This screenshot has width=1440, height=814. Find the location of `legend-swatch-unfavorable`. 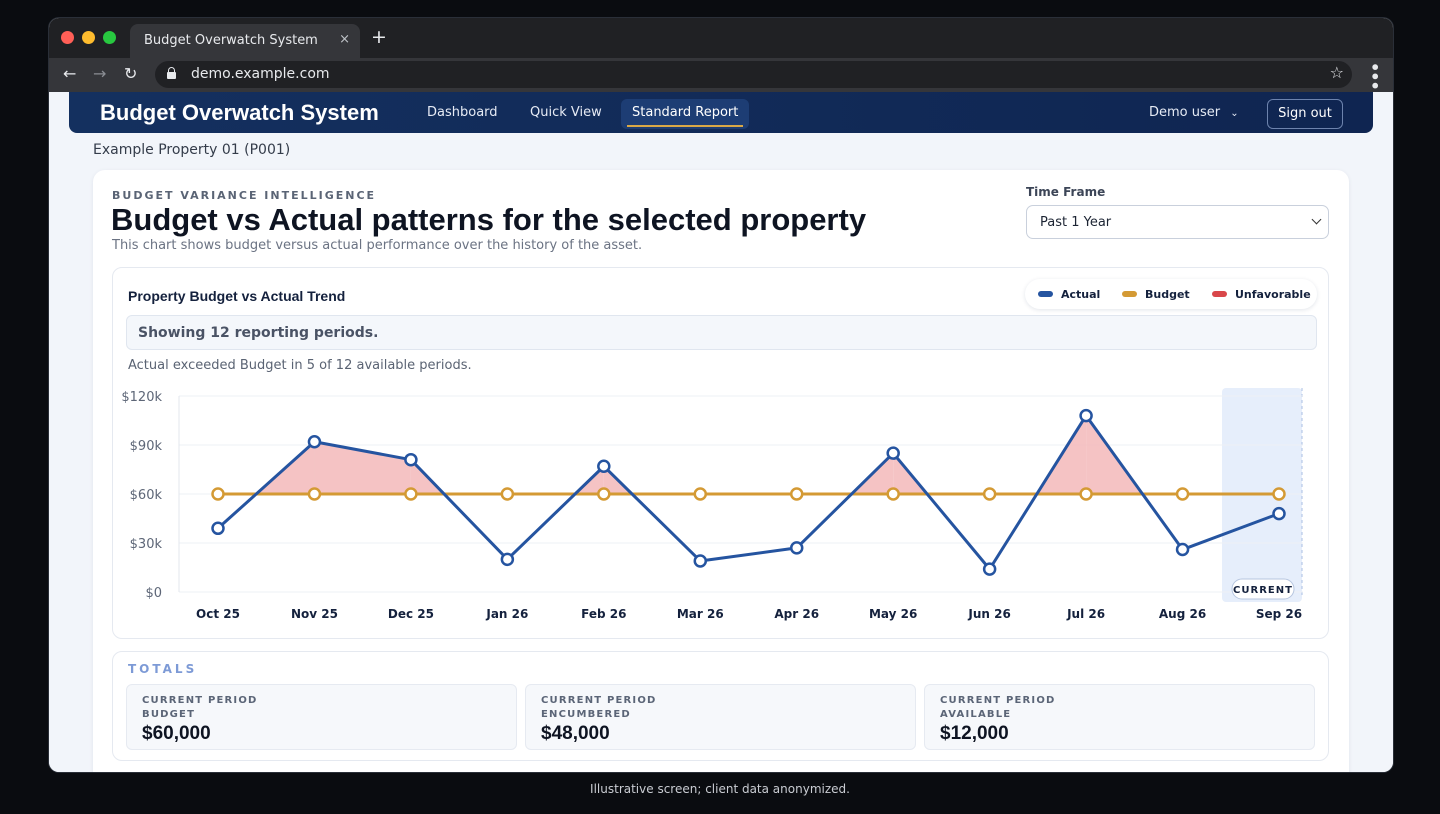

legend-swatch-unfavorable is located at coordinates (1219, 294).